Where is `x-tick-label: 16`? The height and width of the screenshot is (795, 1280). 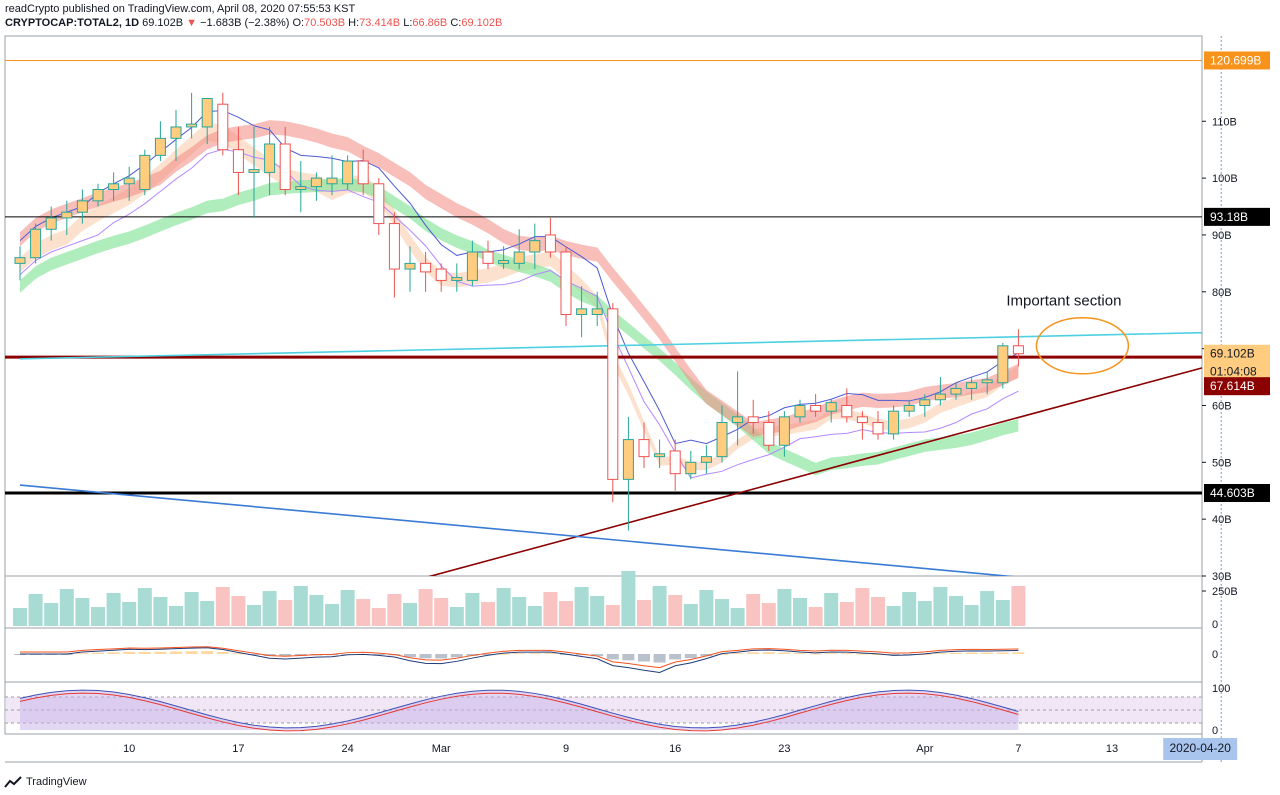
x-tick-label: 16 is located at coordinates (675, 749).